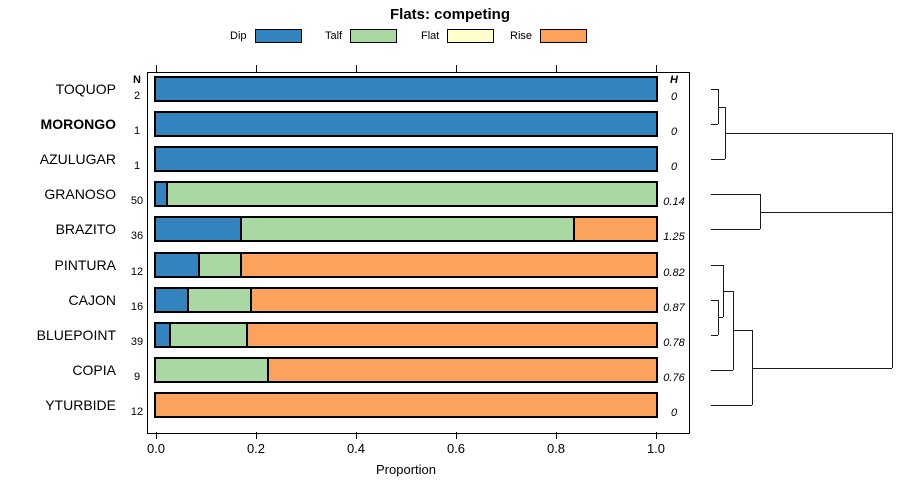  What do you see at coordinates (521, 35) in the screenshot?
I see `legend-label: Rise` at bounding box center [521, 35].